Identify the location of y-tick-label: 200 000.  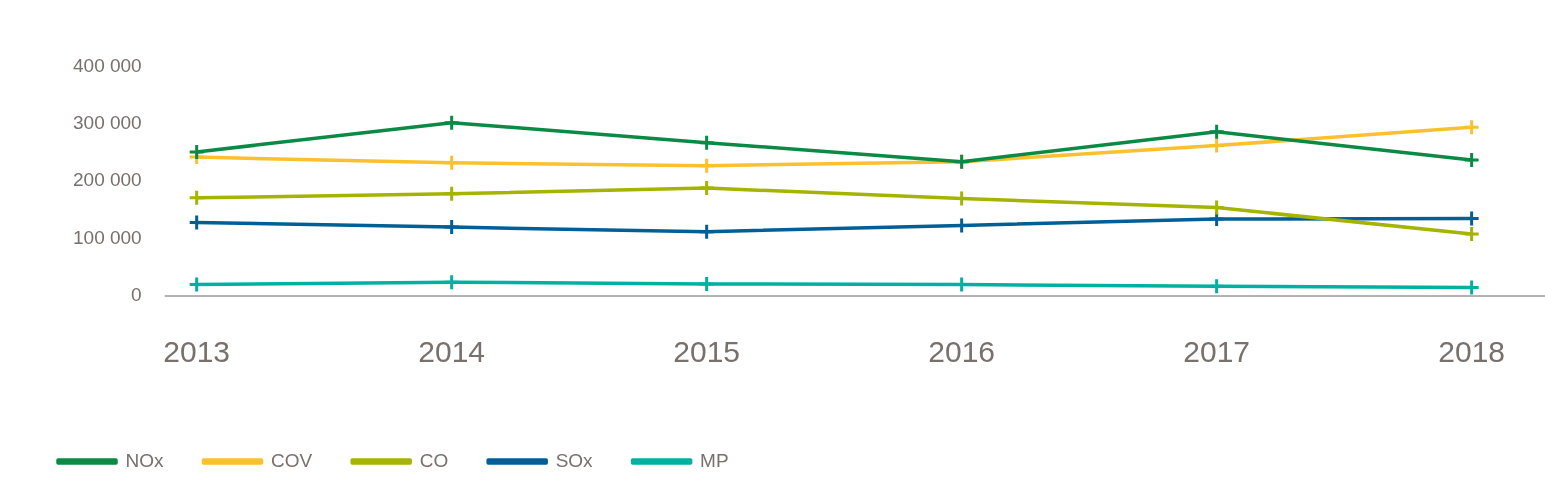
(107, 180).